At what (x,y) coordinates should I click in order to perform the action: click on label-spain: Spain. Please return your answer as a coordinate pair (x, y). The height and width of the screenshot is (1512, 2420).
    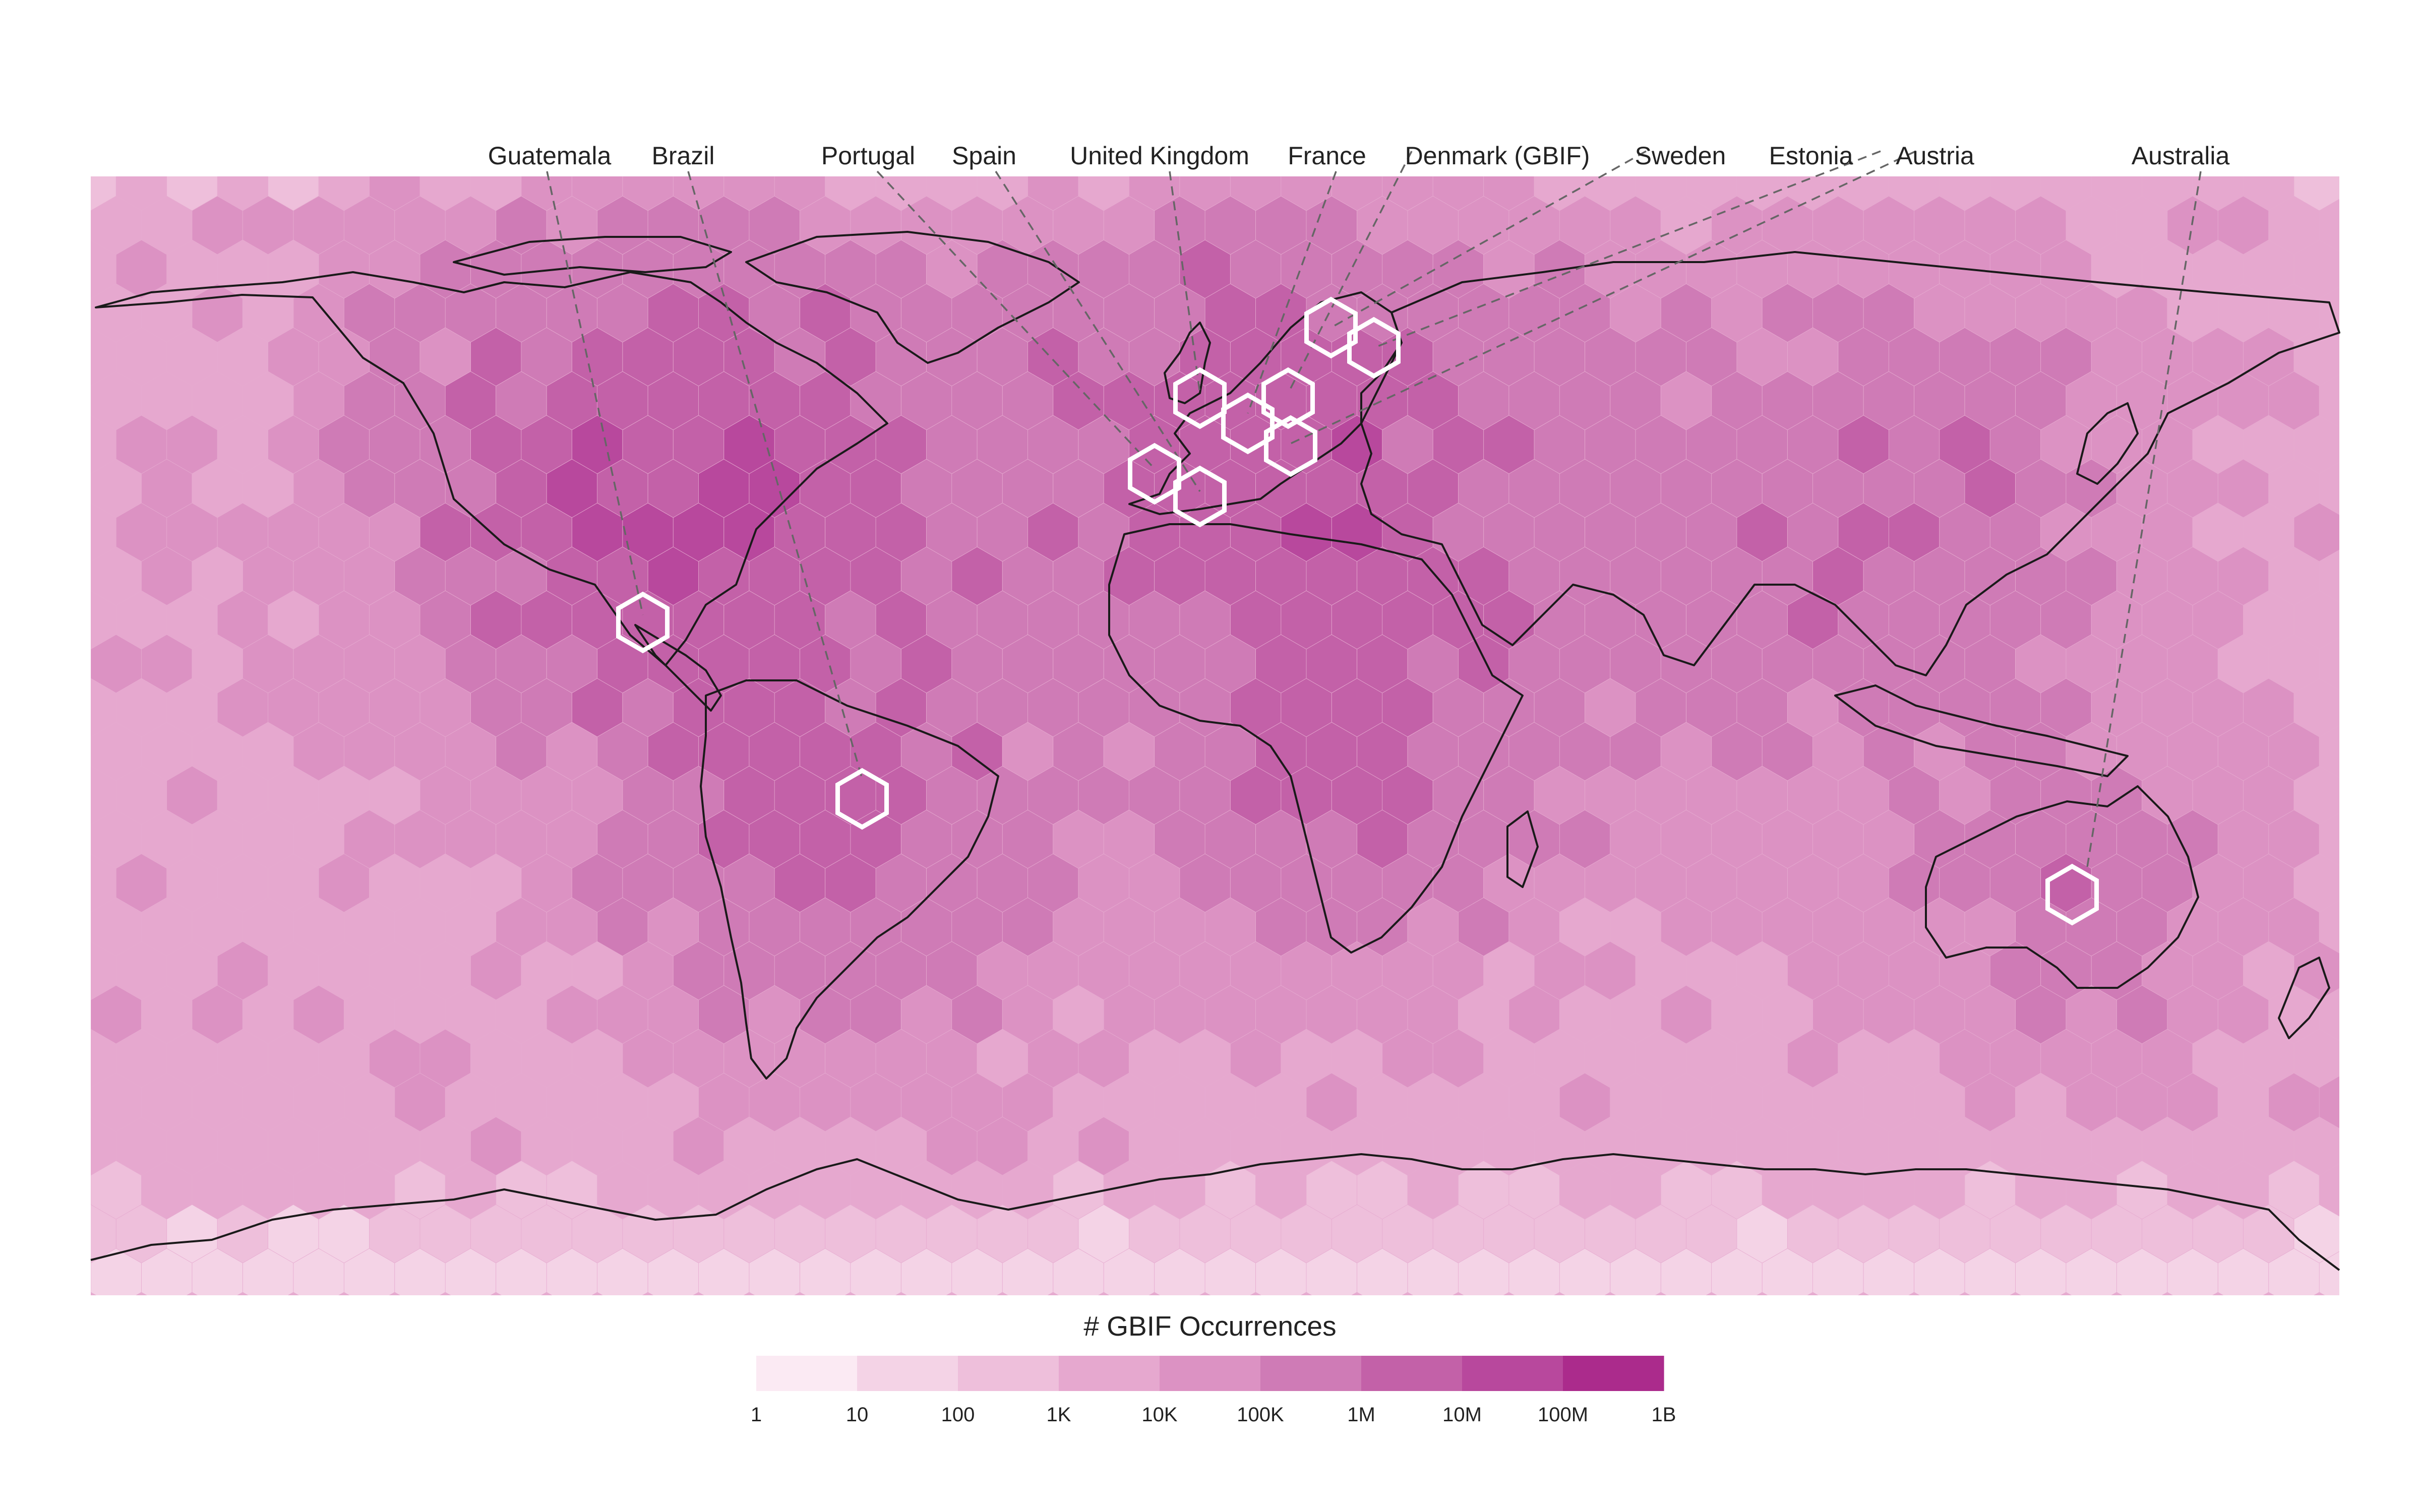
    Looking at the image, I should click on (984, 156).